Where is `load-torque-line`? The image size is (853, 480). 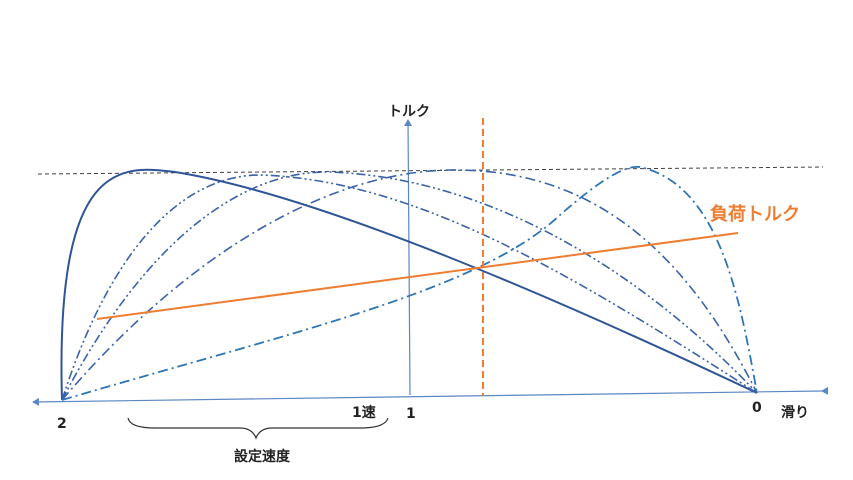
load-torque-line is located at coordinates (417, 276).